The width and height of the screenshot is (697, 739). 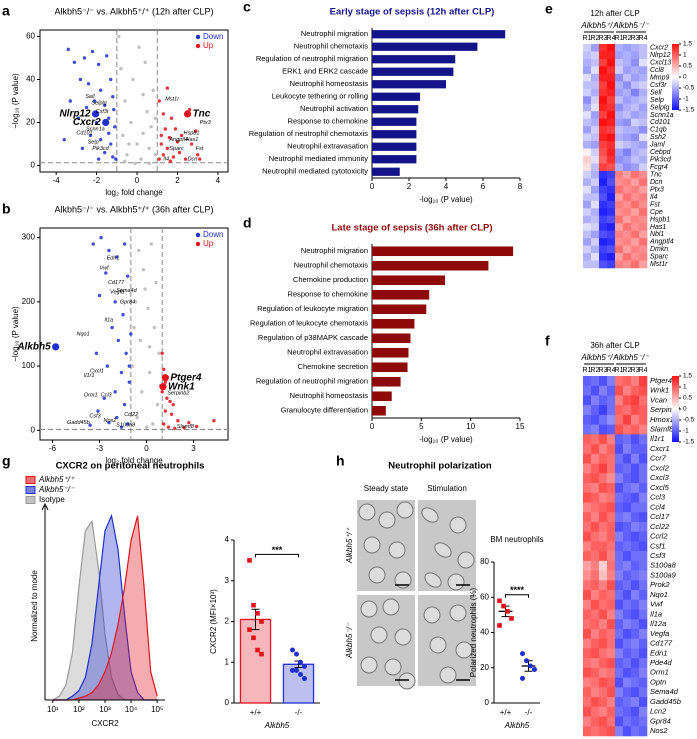 I want to click on x-tick-label: 6, so click(x=483, y=186).